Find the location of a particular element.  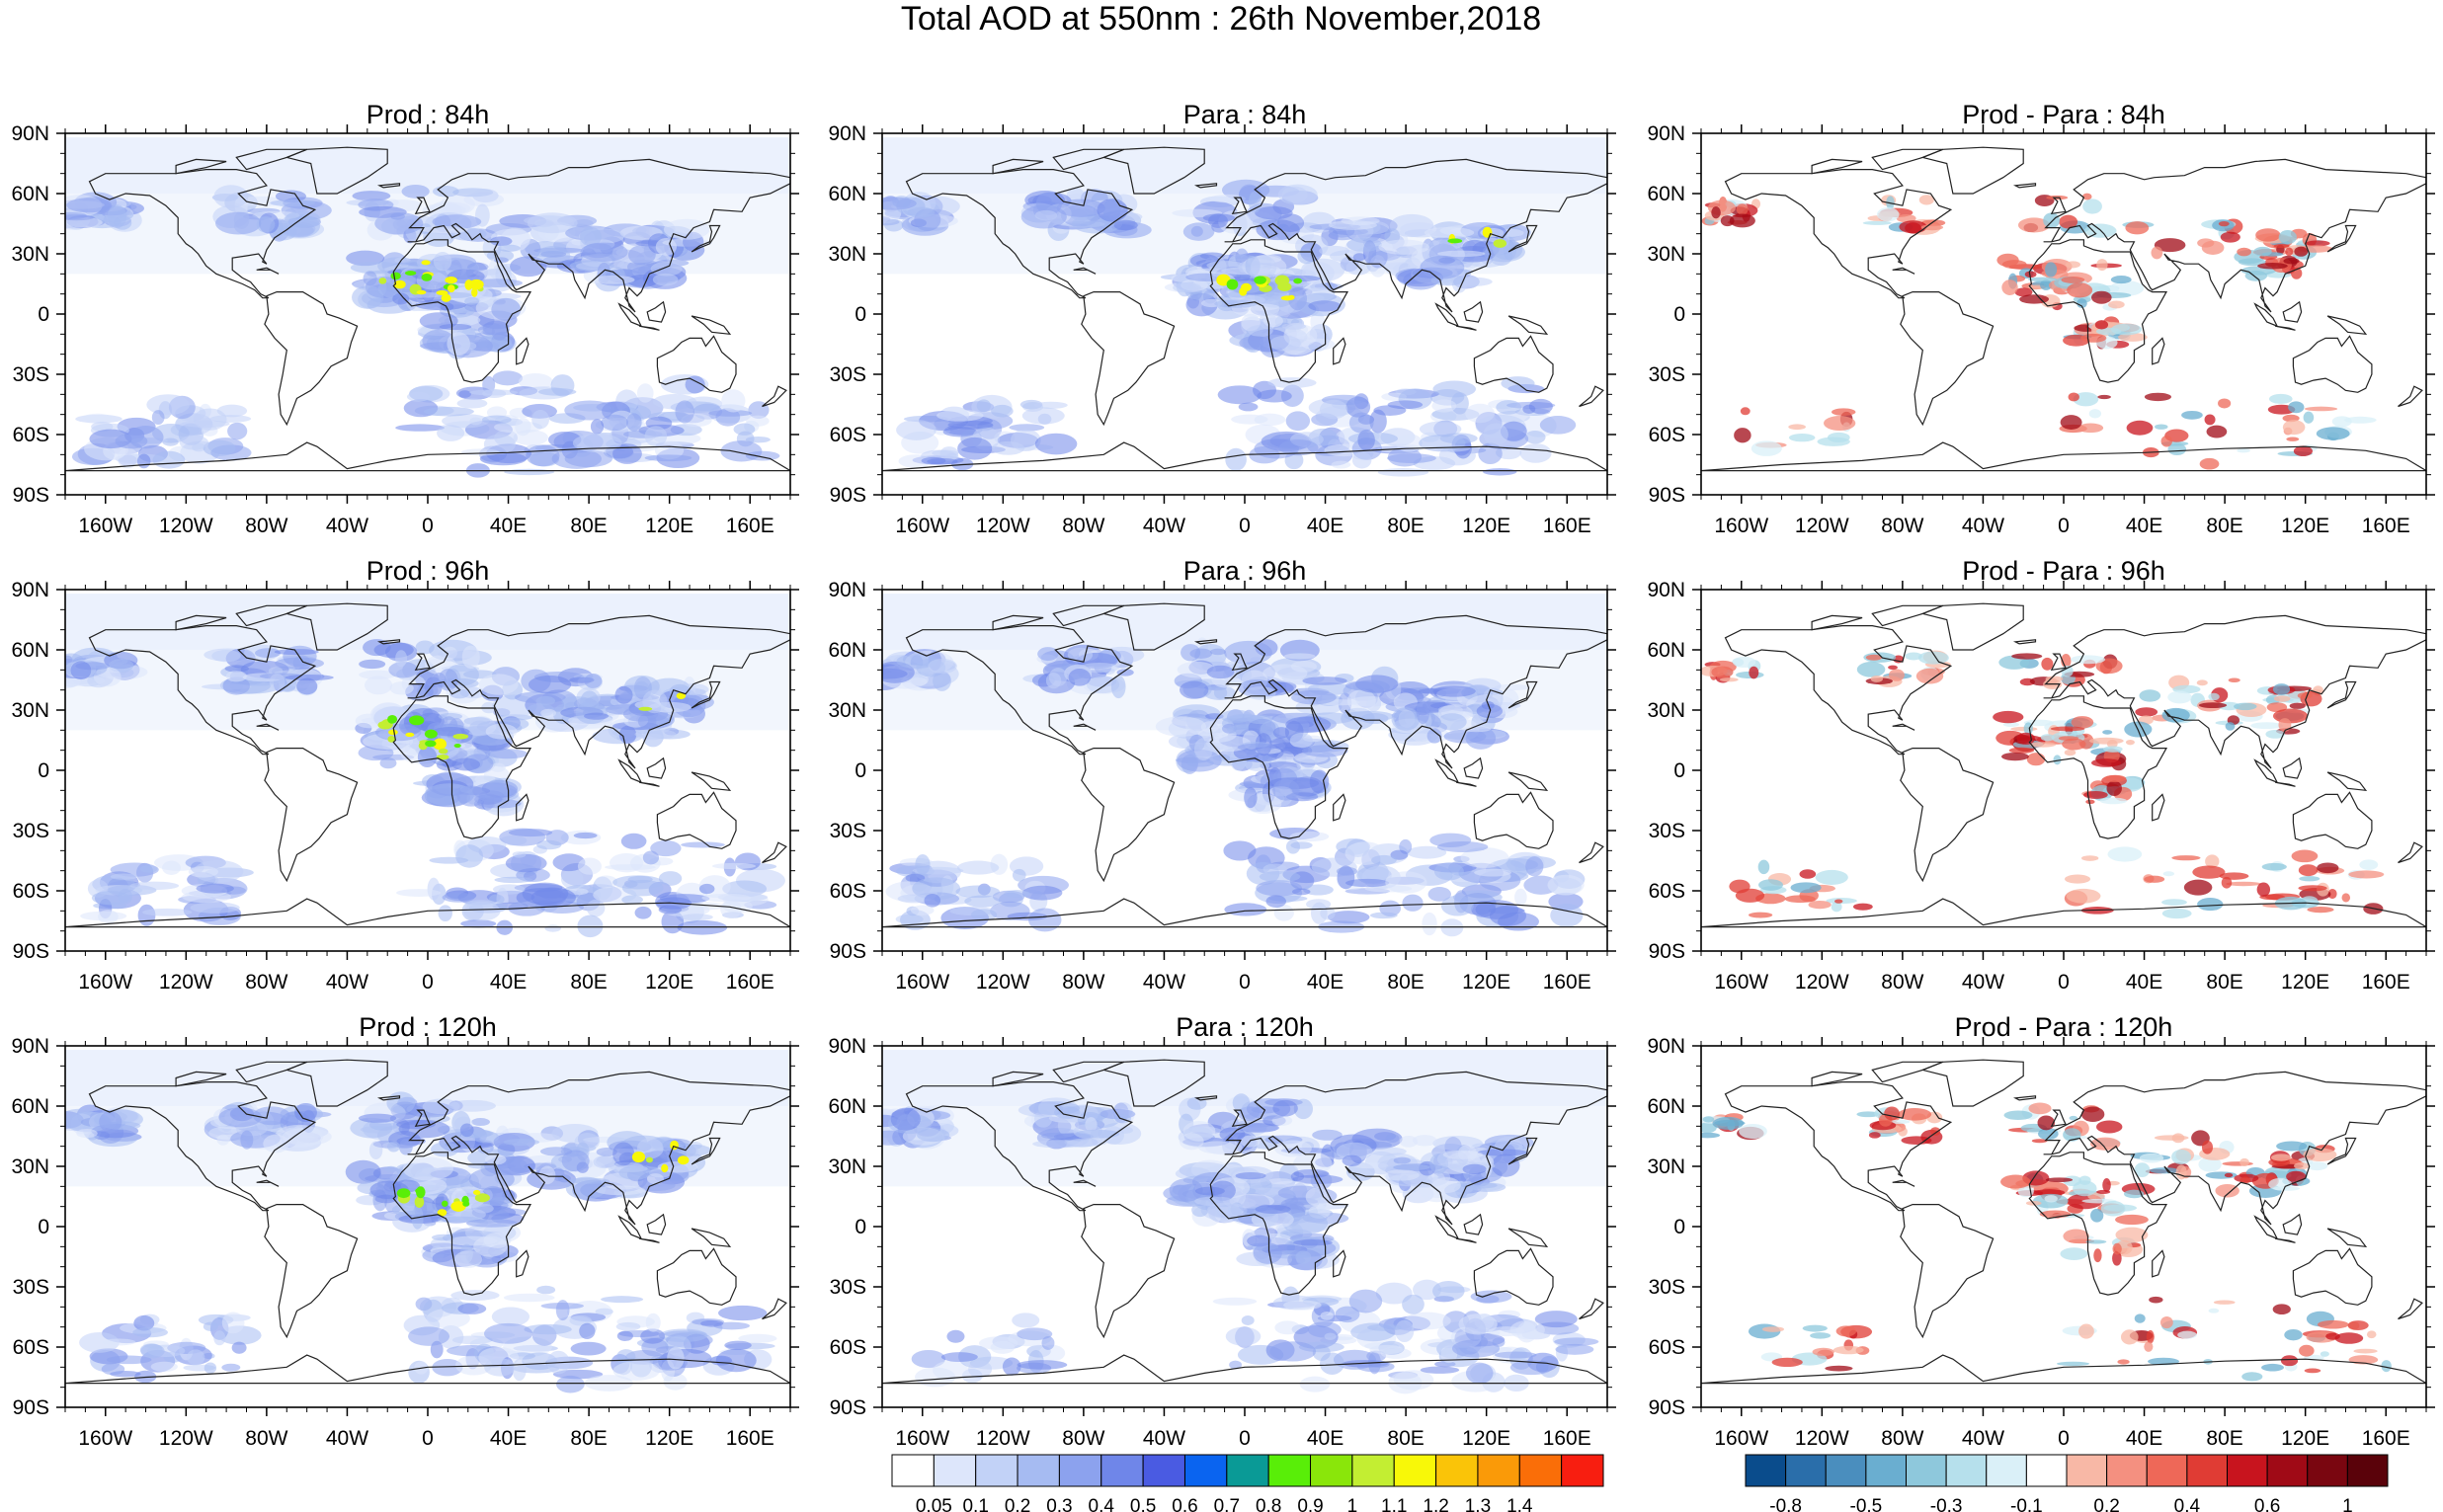

lon-label: 80E is located at coordinates (1405, 983).